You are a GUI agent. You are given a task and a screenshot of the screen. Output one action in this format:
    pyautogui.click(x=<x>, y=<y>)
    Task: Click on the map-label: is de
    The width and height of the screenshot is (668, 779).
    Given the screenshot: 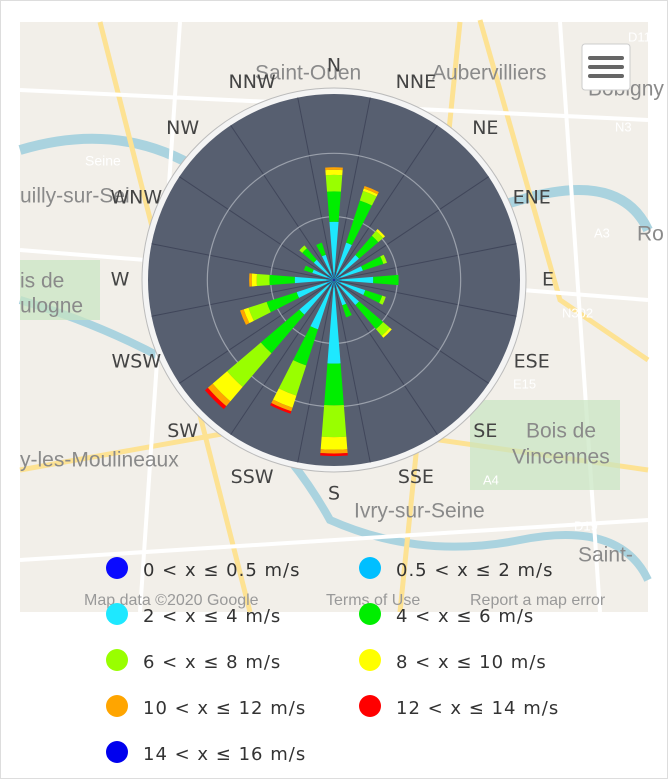 What is the action you would take?
    pyautogui.click(x=42, y=281)
    